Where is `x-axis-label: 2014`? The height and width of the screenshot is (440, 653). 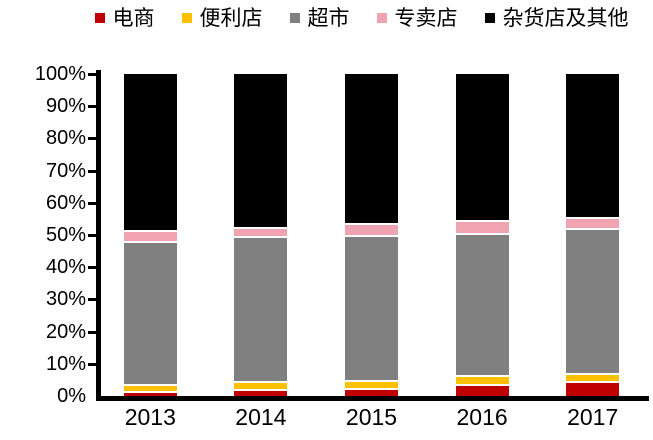
x-axis-label: 2014 is located at coordinates (261, 417).